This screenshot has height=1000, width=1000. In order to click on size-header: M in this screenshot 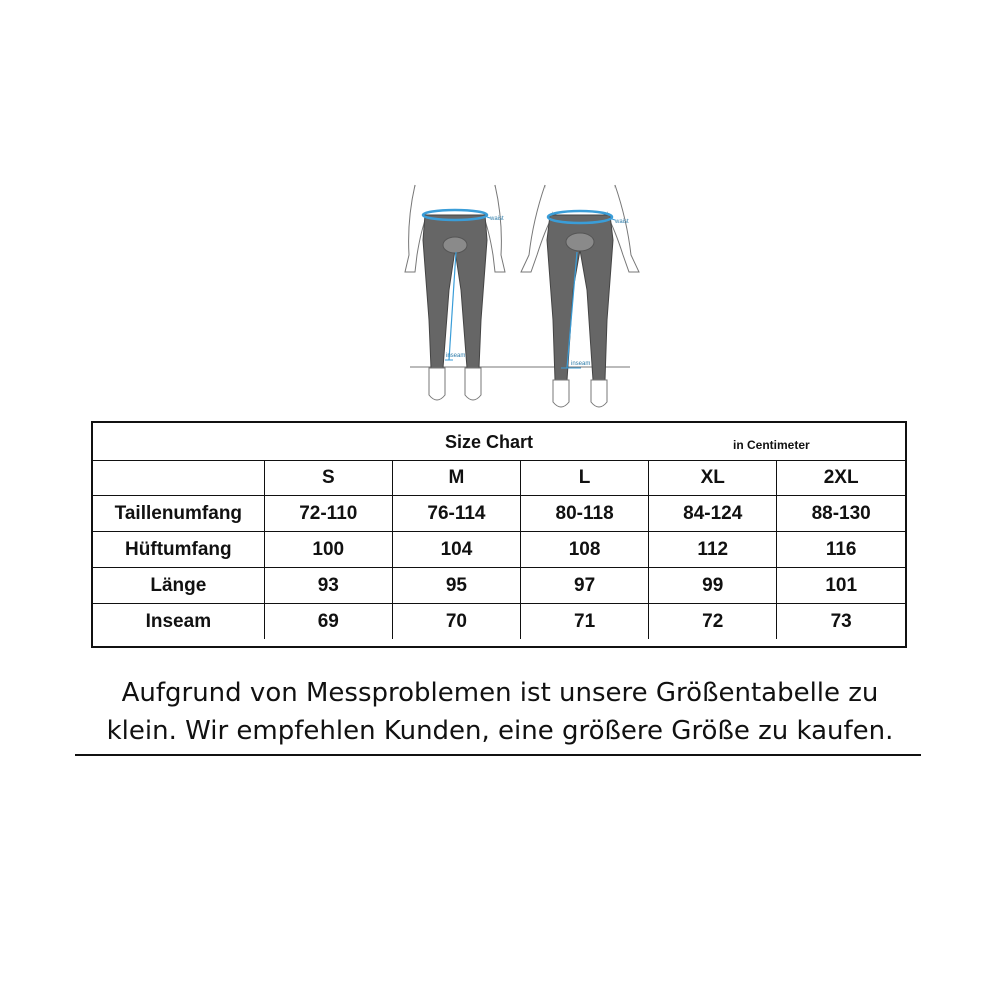, I will do `click(456, 478)`.